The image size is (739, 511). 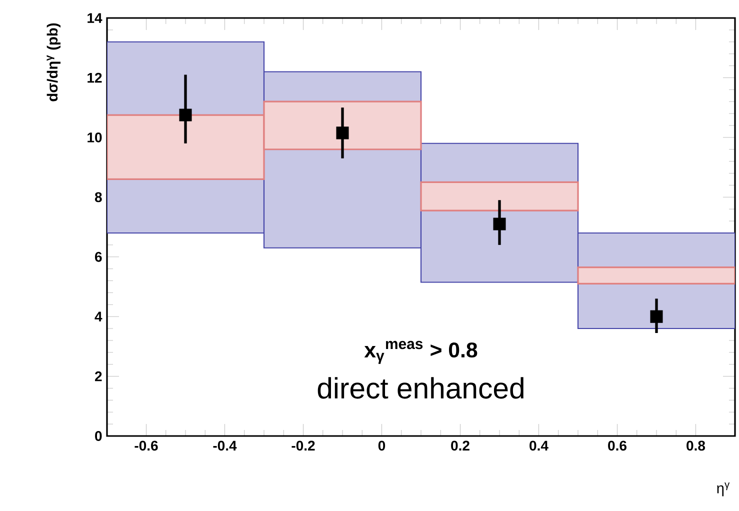 I want to click on x-tick-label: -0.2, so click(x=303, y=445).